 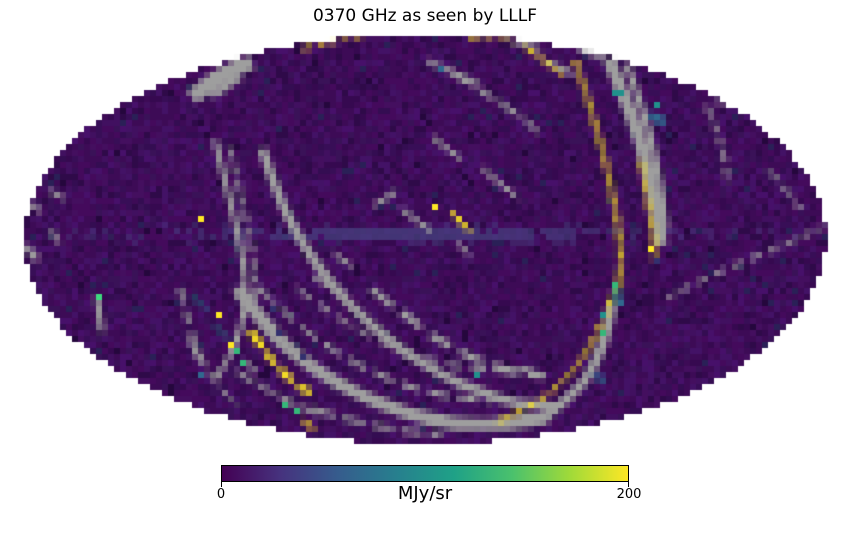 I want to click on colorbar-unit-label: MJy/sr, so click(x=425, y=493).